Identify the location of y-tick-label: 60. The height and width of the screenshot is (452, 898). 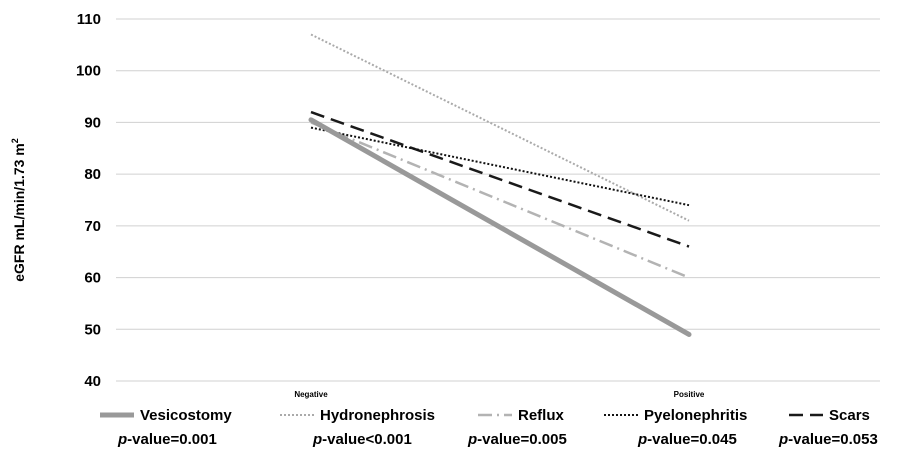
(92, 278).